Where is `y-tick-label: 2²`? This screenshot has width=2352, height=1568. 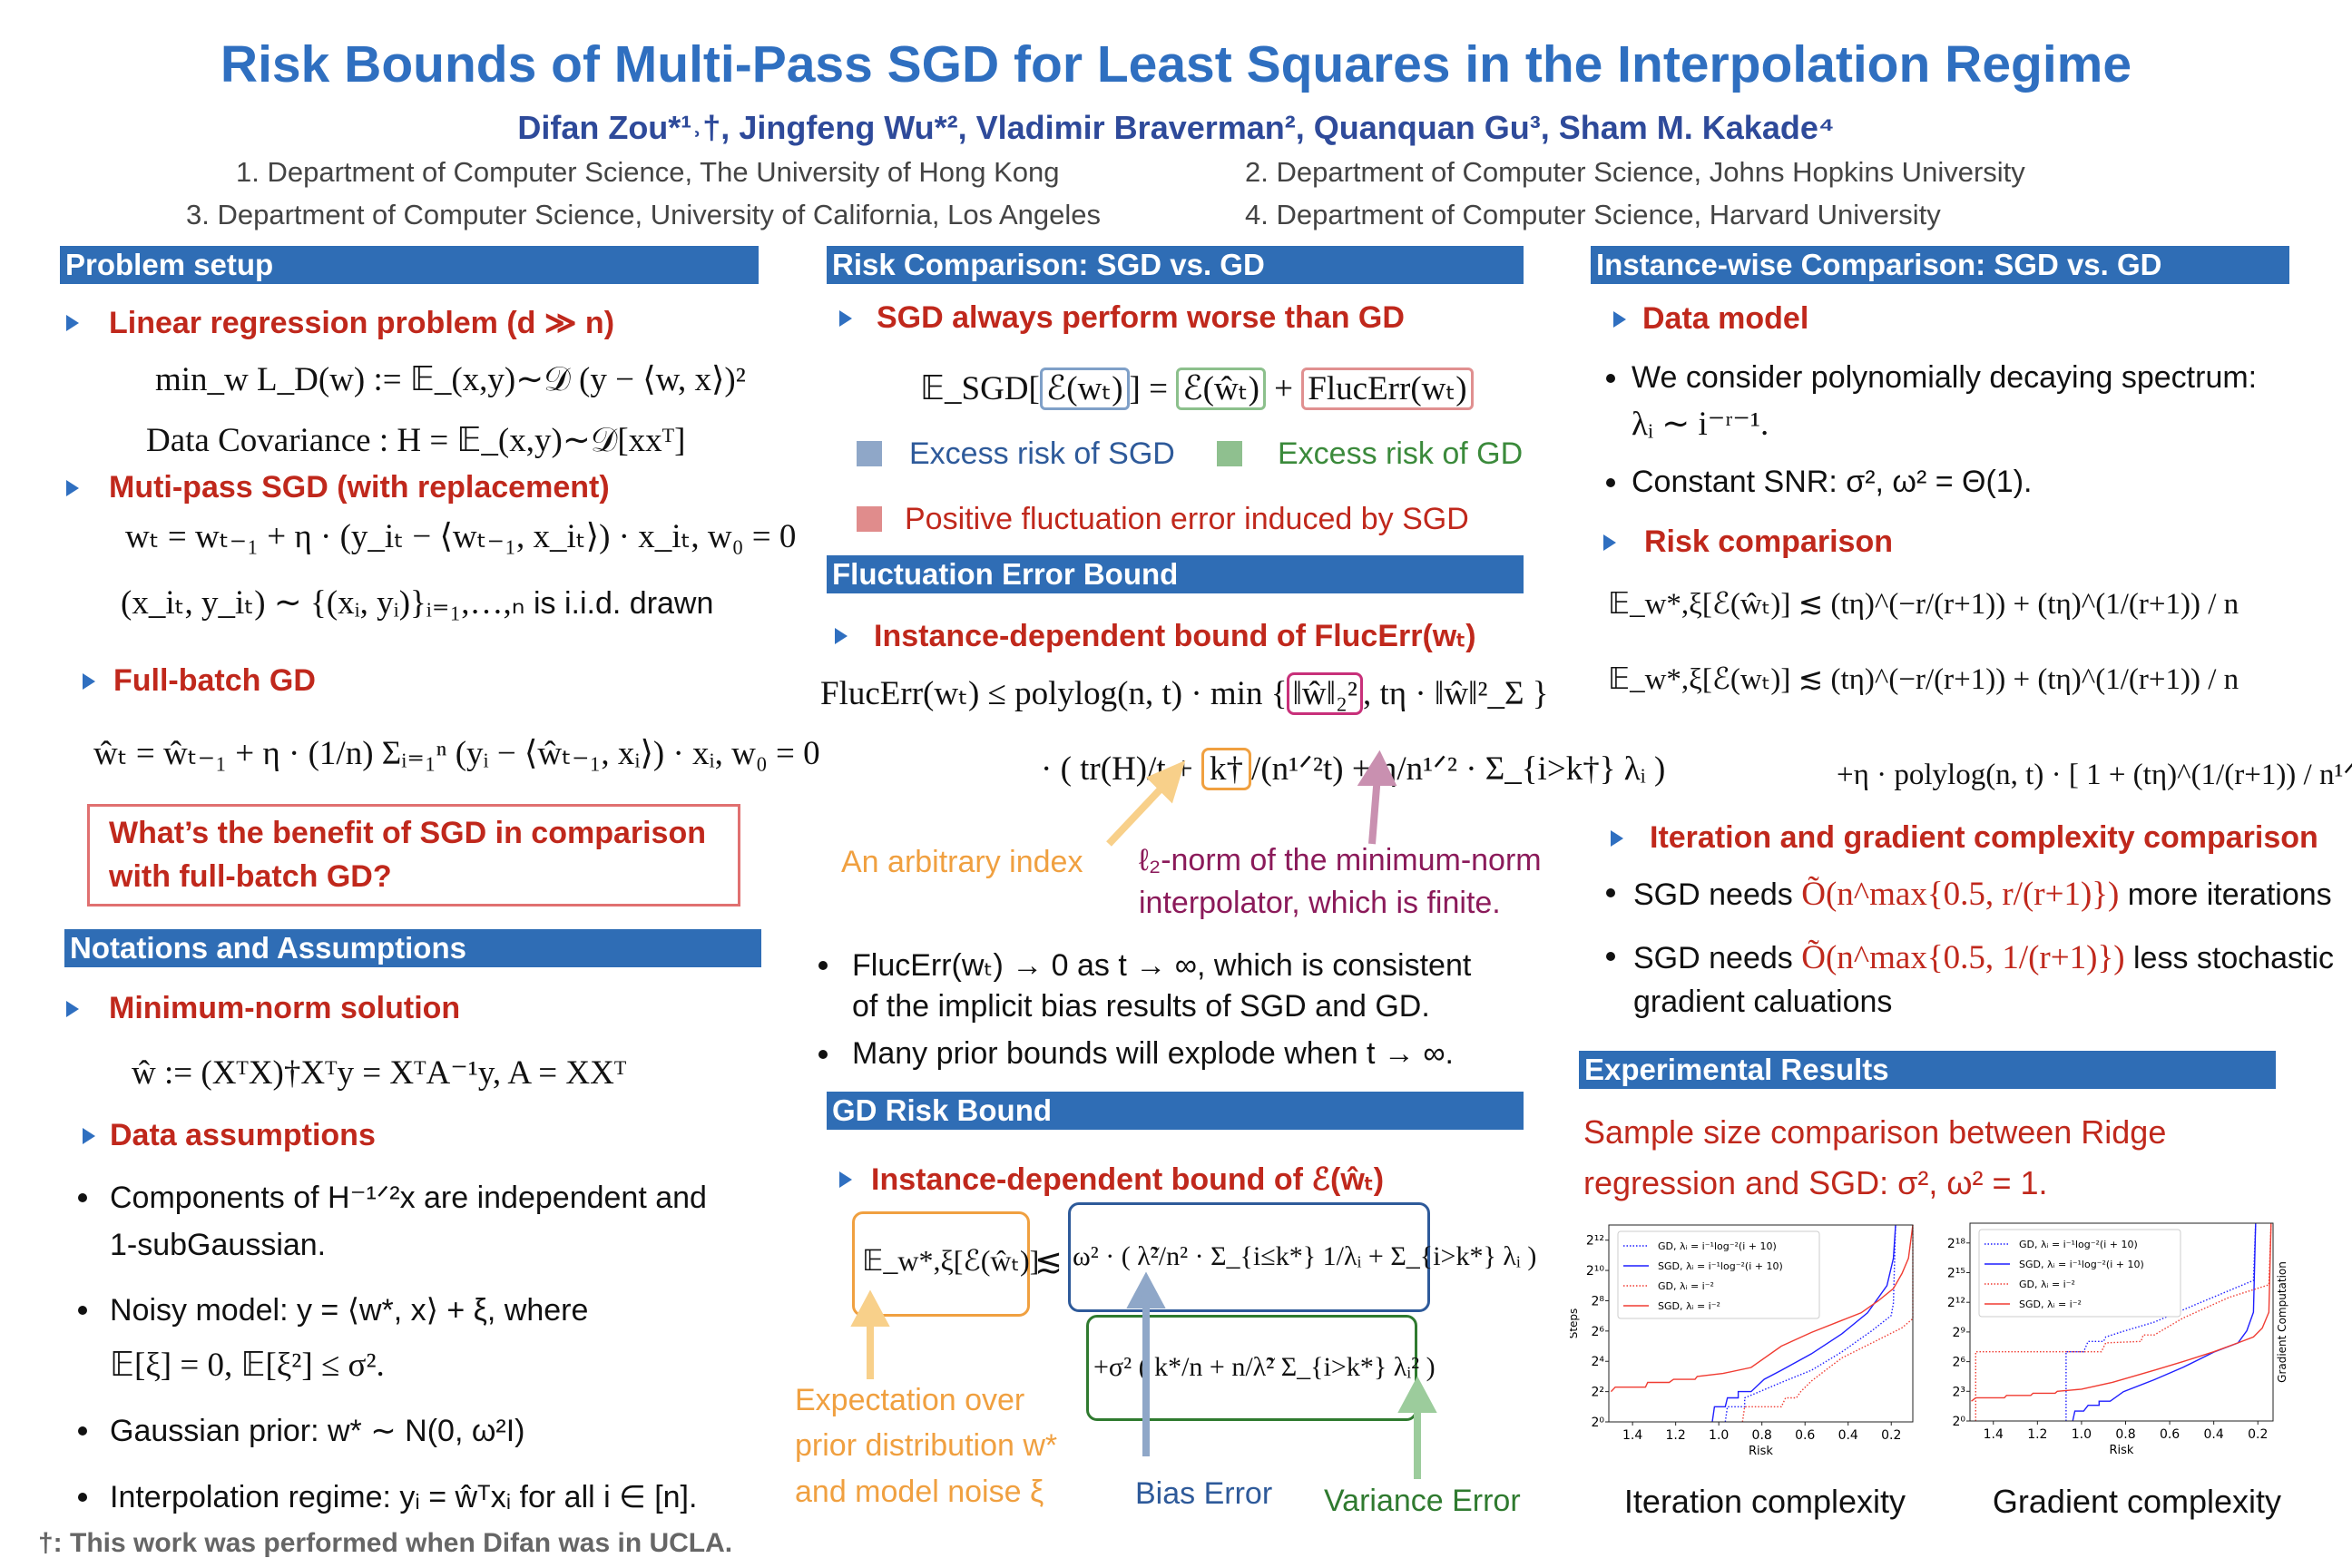 y-tick-label: 2² is located at coordinates (1597, 1393).